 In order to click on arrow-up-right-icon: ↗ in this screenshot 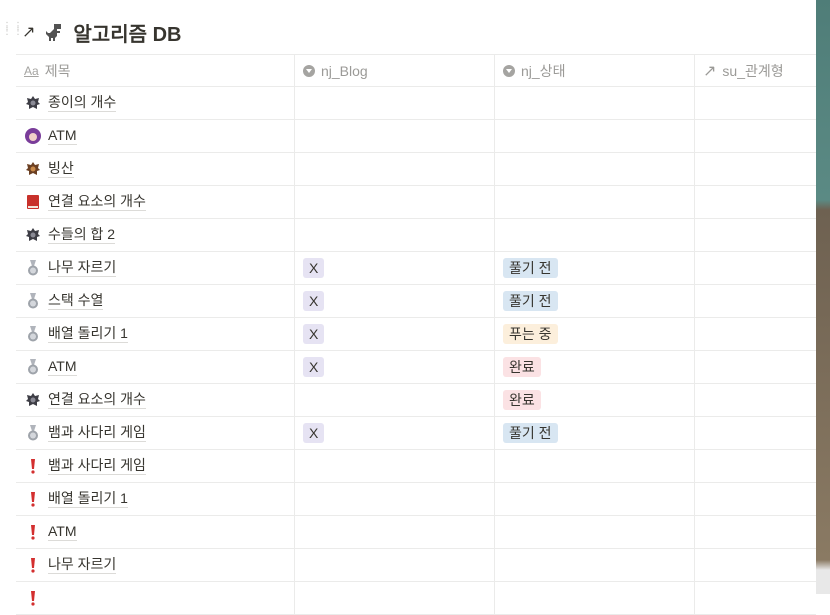, I will do `click(29, 32)`.